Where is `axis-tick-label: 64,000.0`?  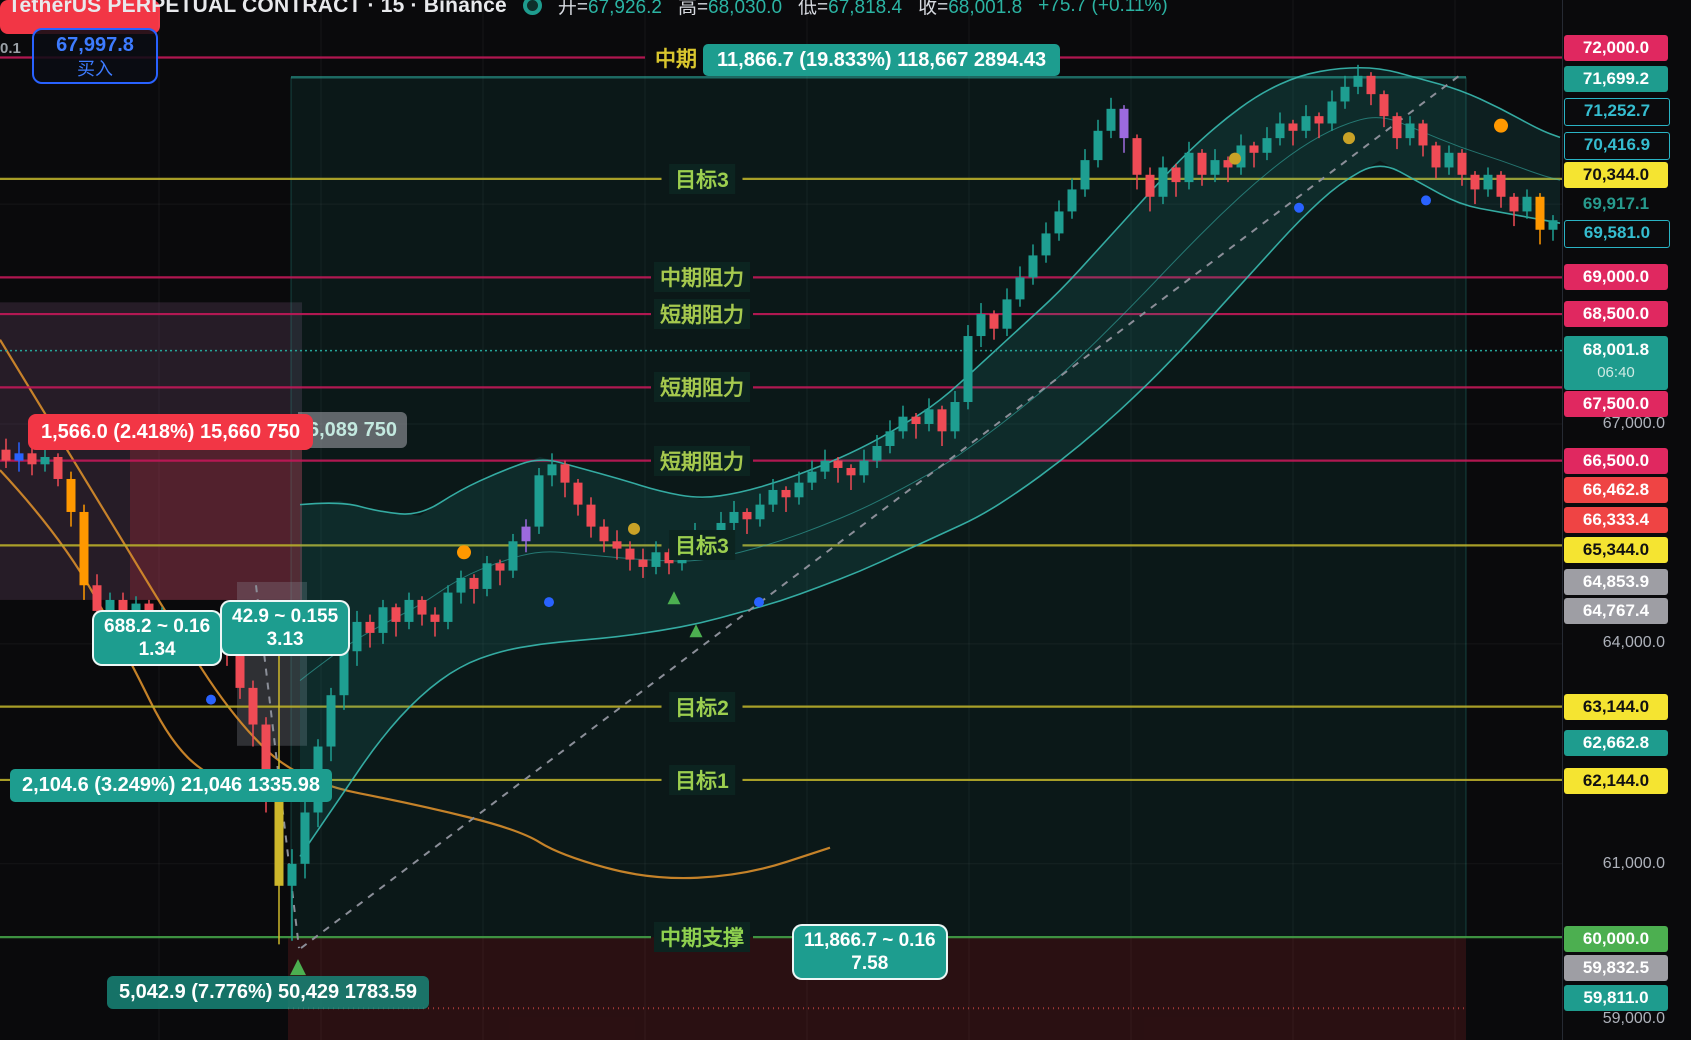 axis-tick-label: 64,000.0 is located at coordinates (1633, 642).